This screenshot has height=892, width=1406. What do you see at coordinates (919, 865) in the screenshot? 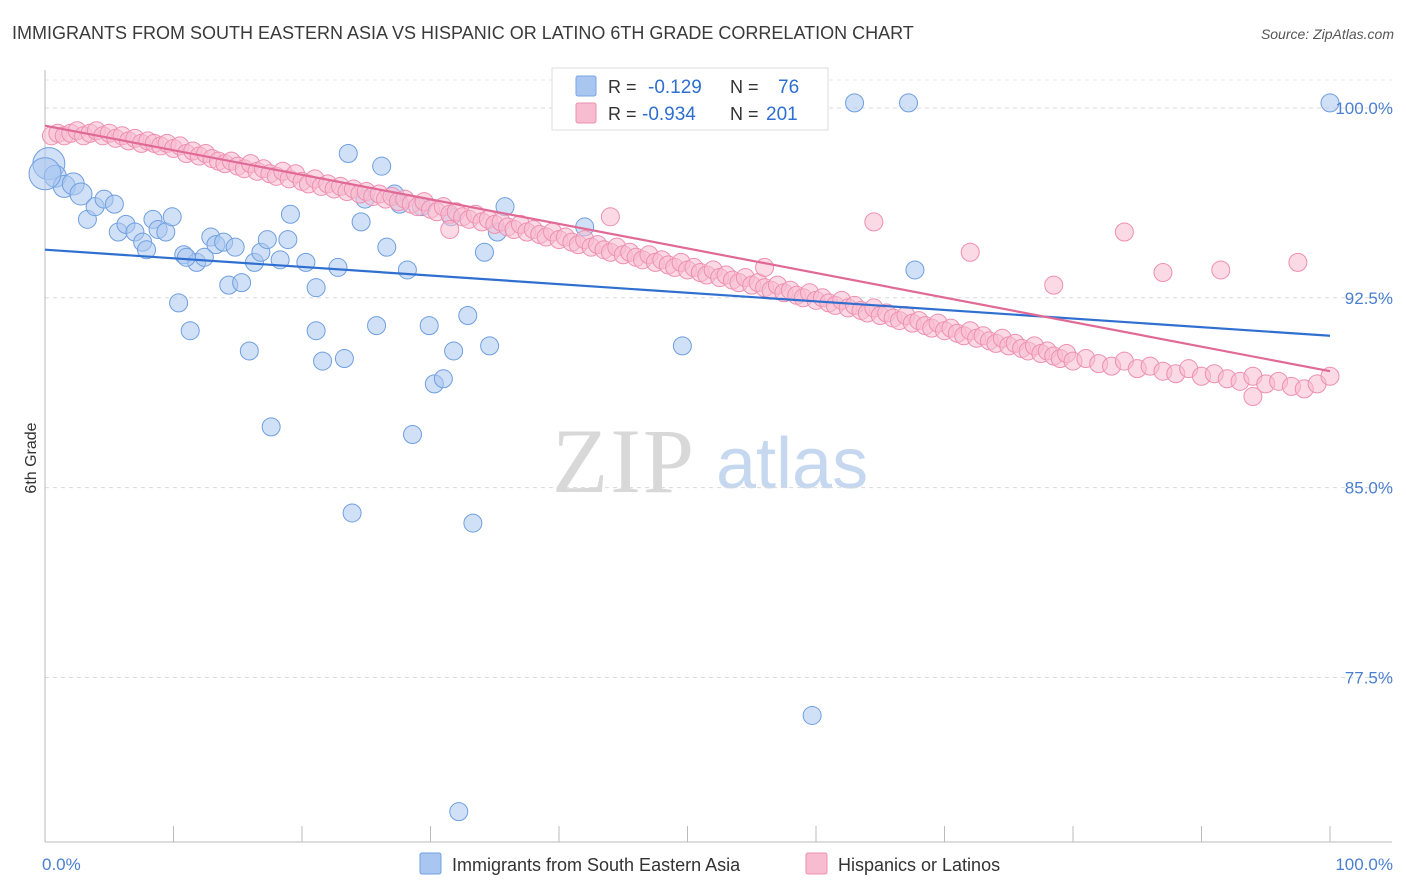
I see `legend-label-hispanics: Hispanics or Latinos` at bounding box center [919, 865].